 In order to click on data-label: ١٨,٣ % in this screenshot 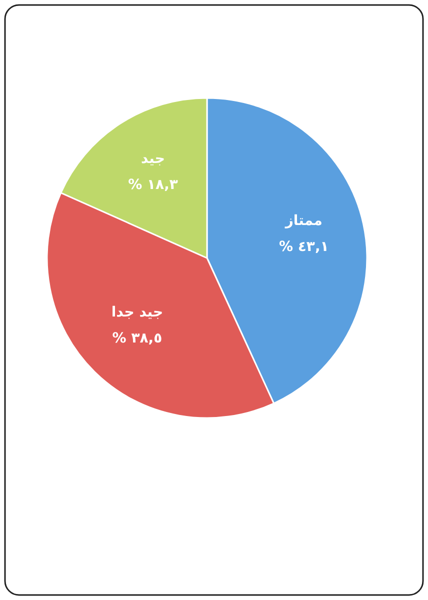, I will do `click(153, 184)`.